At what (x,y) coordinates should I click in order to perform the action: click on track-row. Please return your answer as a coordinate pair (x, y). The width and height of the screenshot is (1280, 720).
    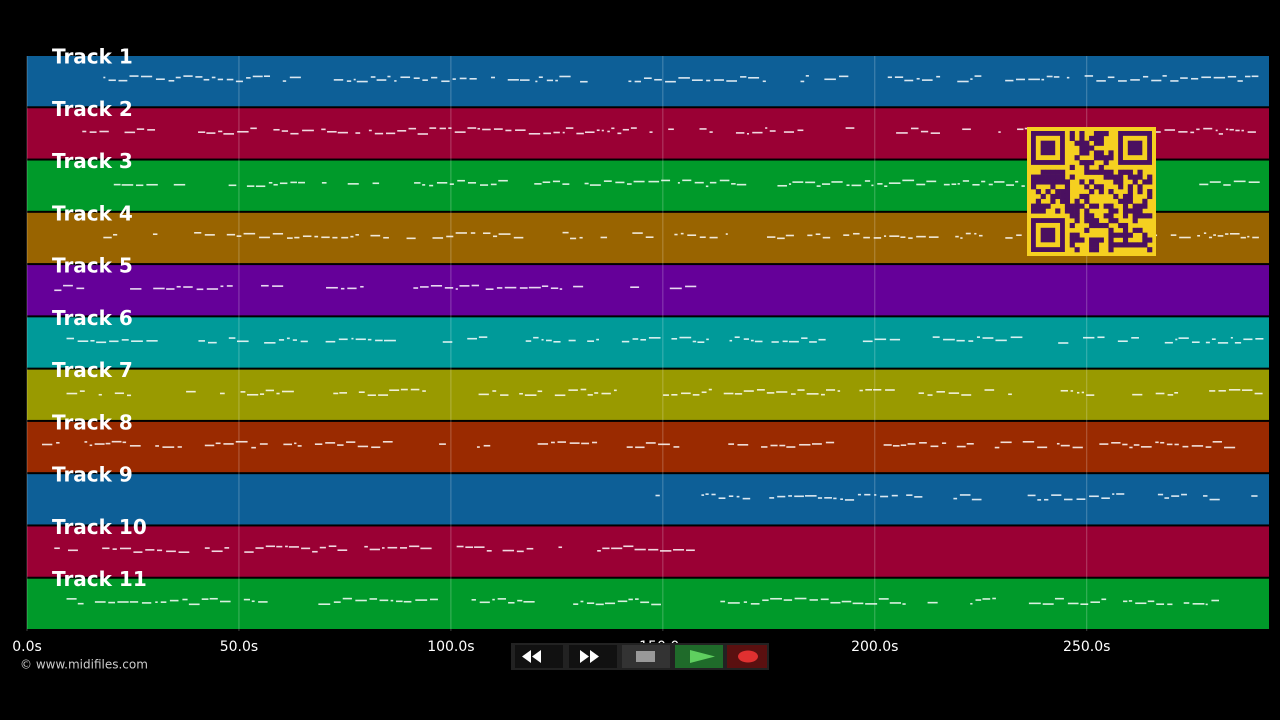
    Looking at the image, I should click on (648, 603).